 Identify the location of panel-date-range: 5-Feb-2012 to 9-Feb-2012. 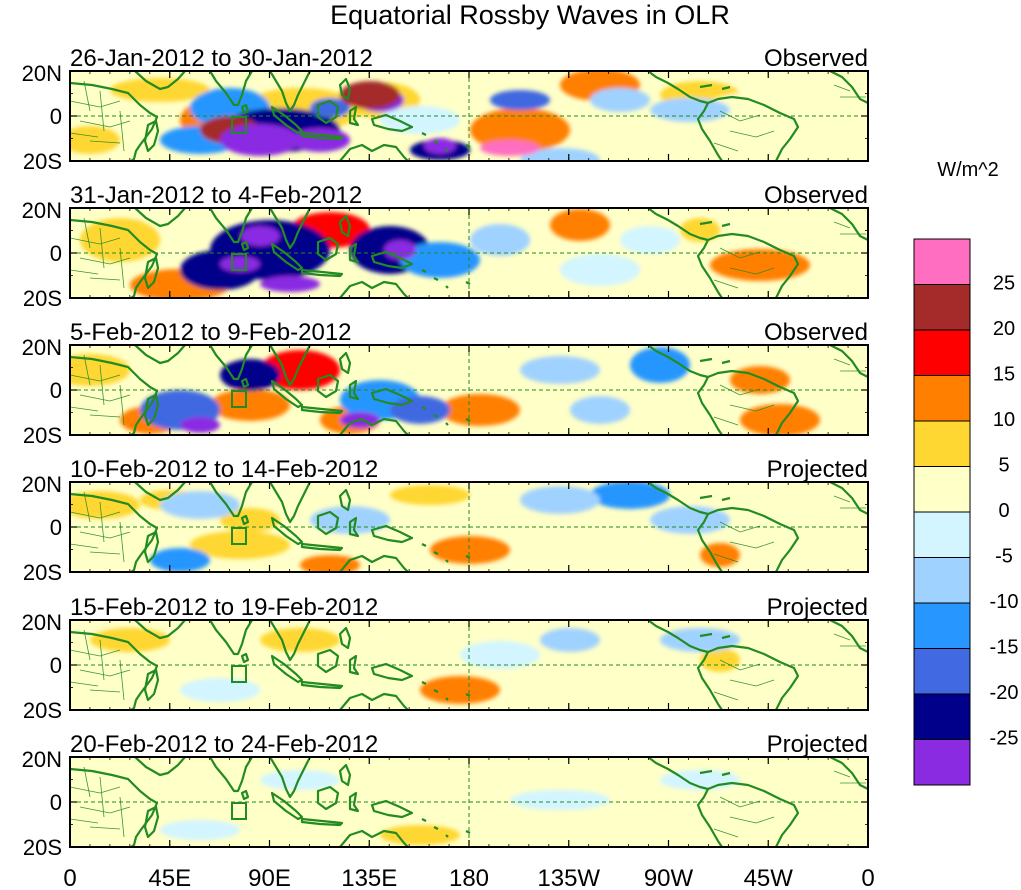
(211, 332).